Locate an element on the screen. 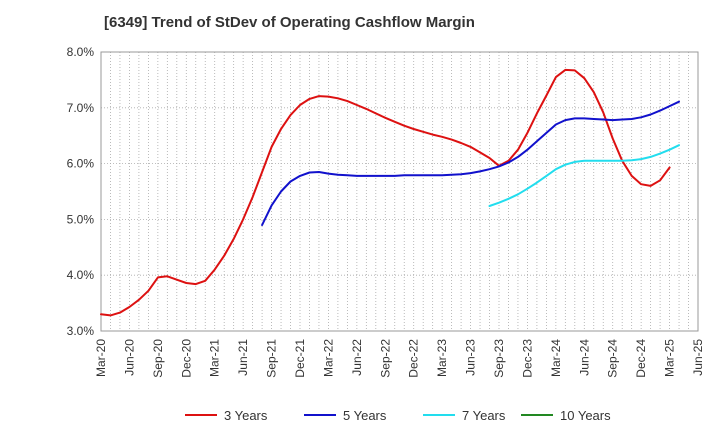 This screenshot has width=720, height=440. x-tick-label: Dec-20 is located at coordinates (186, 358).